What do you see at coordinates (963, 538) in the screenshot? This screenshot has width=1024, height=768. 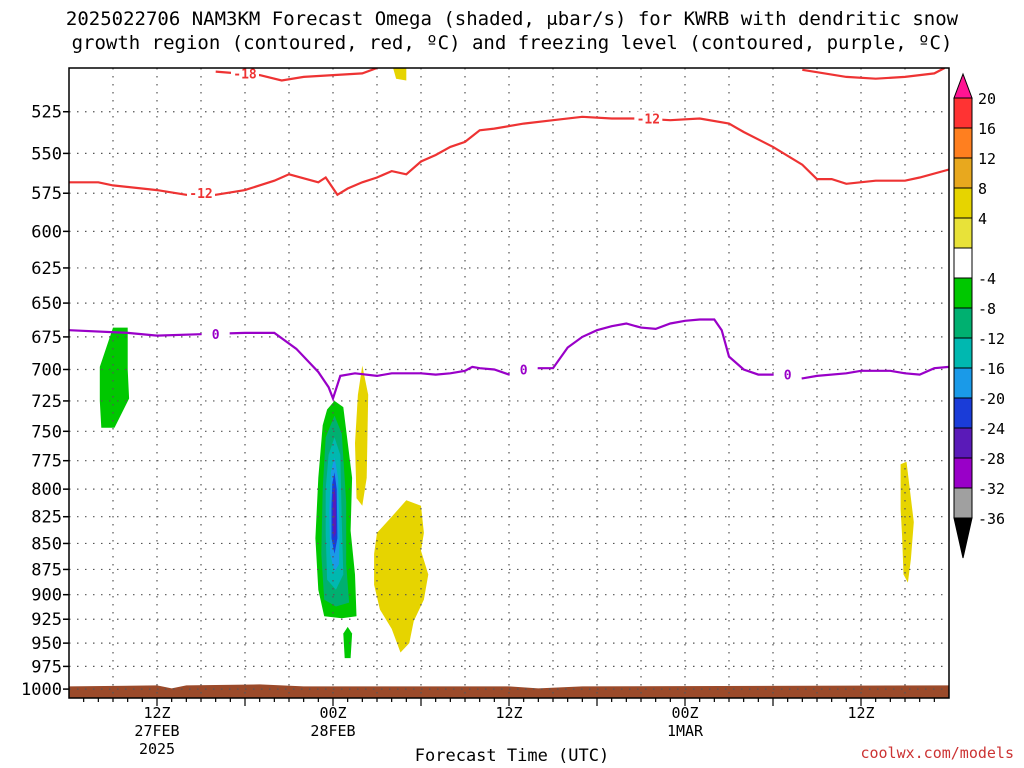 I see `colorbar-bottom-arrow` at bounding box center [963, 538].